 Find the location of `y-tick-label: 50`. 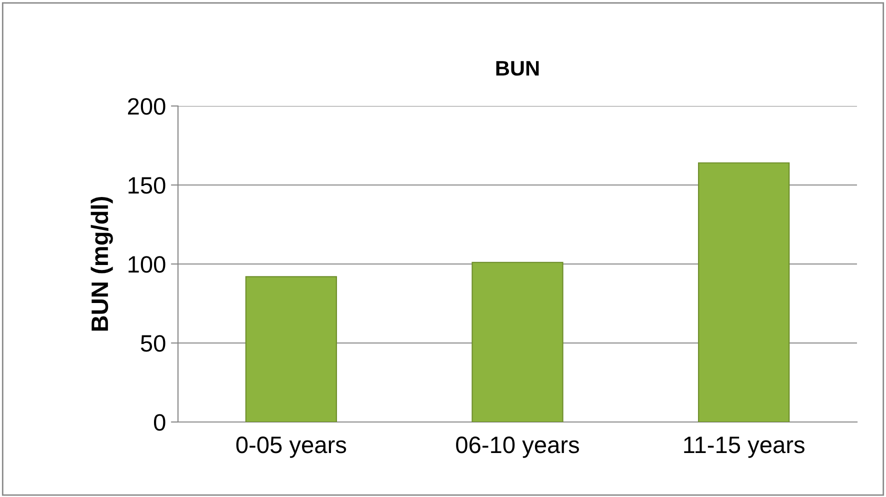

y-tick-label: 50 is located at coordinates (153, 343).